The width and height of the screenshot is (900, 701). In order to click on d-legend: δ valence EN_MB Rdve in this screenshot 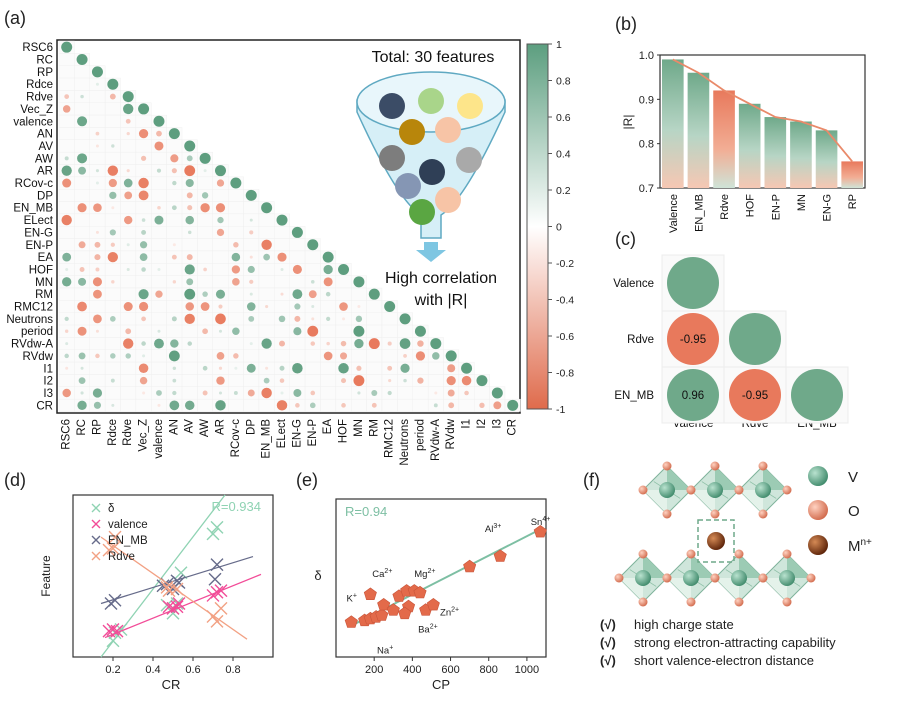, I will do `click(119, 533)`.